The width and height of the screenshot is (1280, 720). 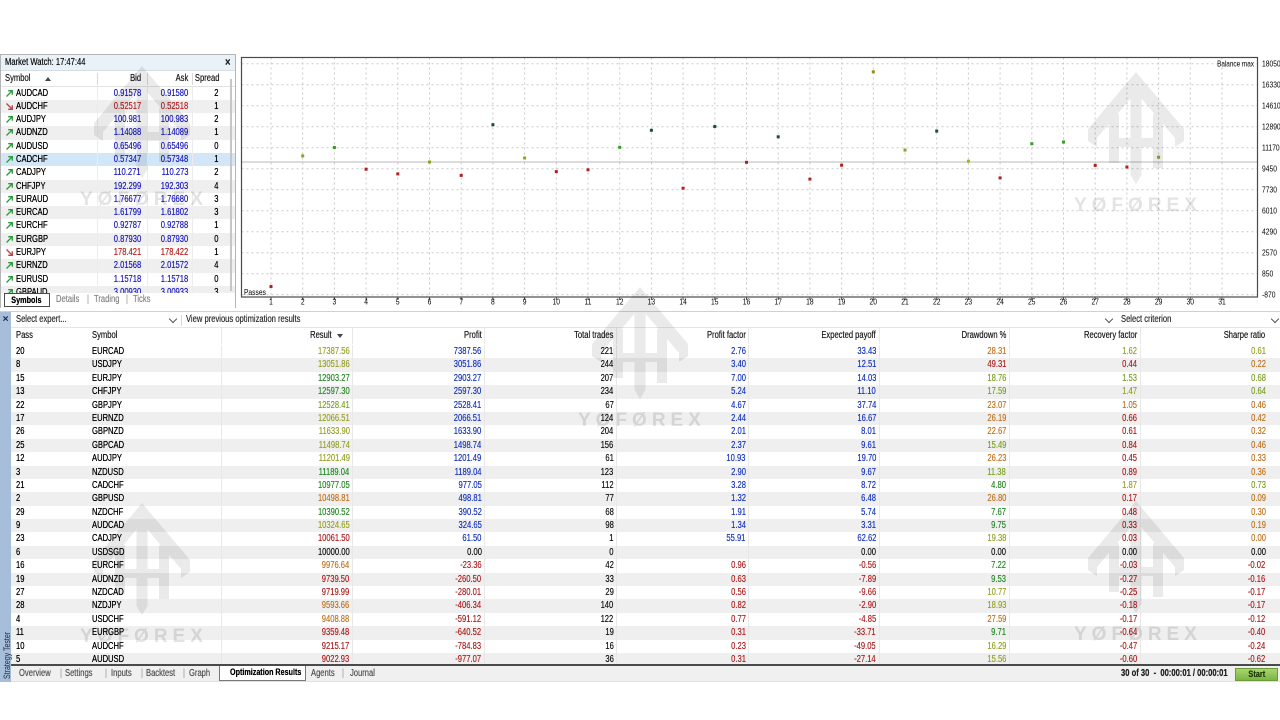 I want to click on svg-text: 7, so click(x=461, y=302).